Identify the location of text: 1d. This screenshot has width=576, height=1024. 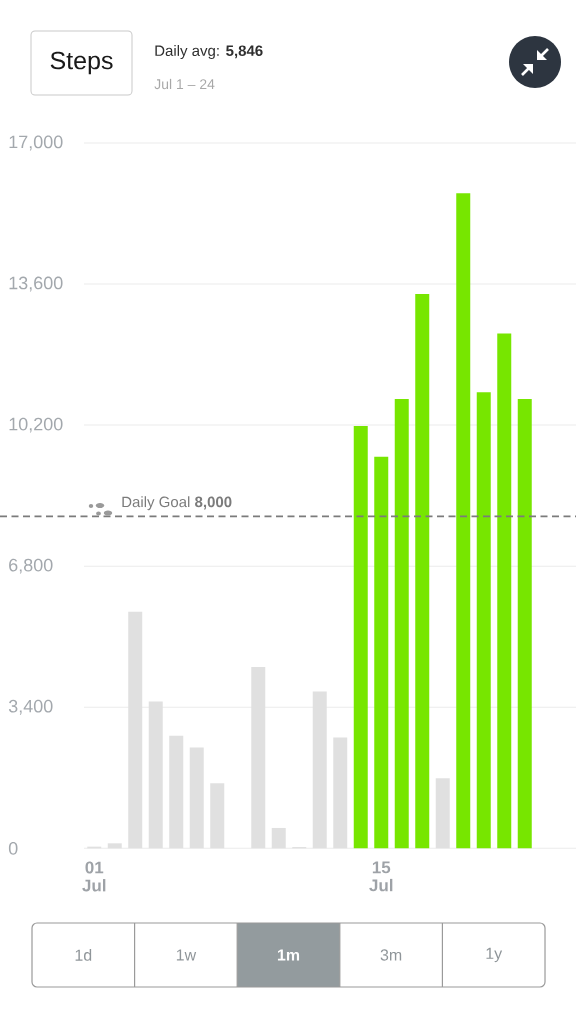
(83, 955).